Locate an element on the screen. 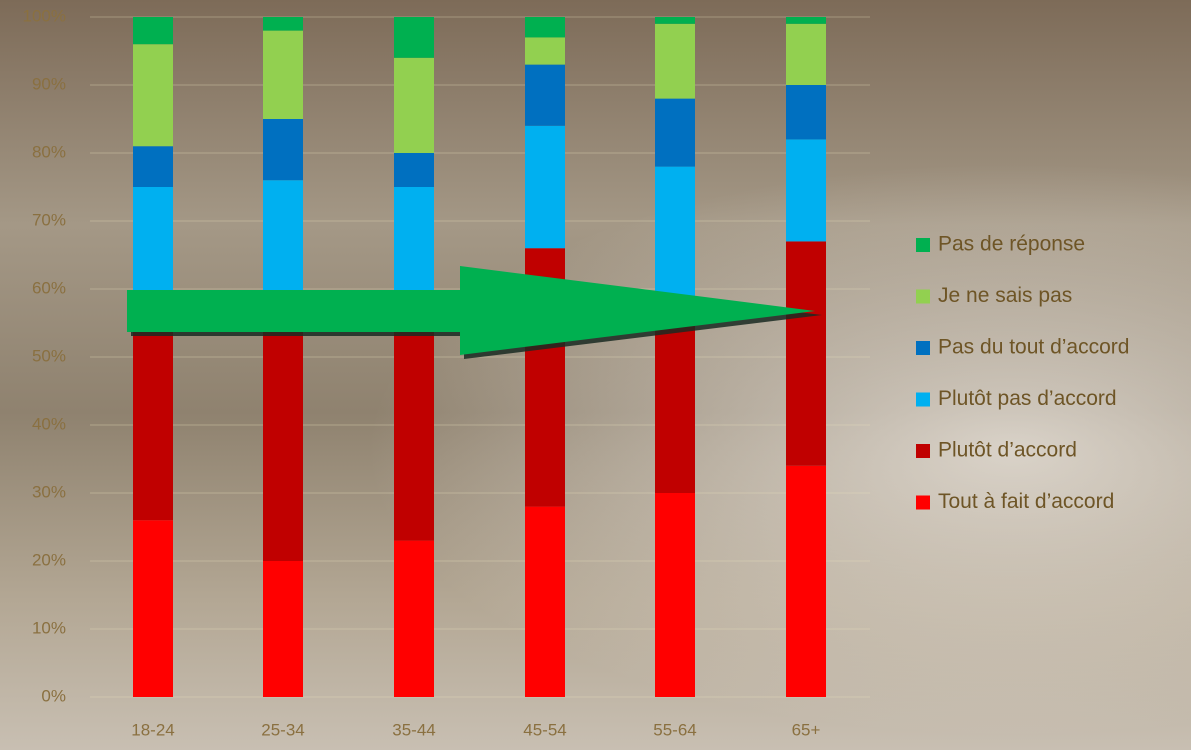 Image resolution: width=1191 pixels, height=750 pixels. x-tick-label: 18-24 is located at coordinates (152, 729).